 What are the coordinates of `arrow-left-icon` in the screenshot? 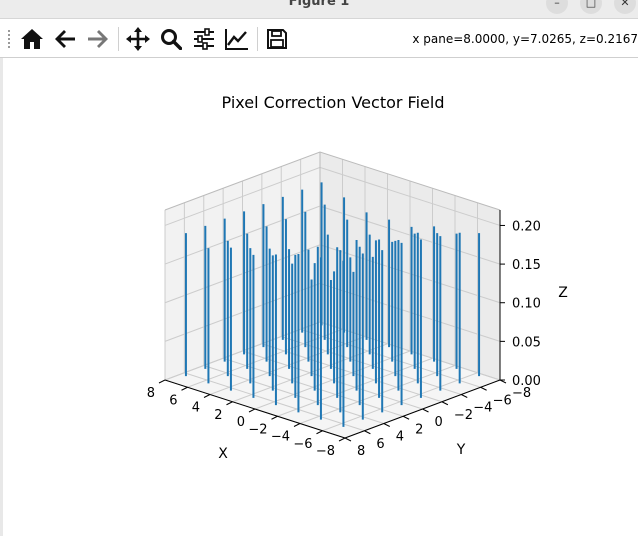 It's located at (65, 39).